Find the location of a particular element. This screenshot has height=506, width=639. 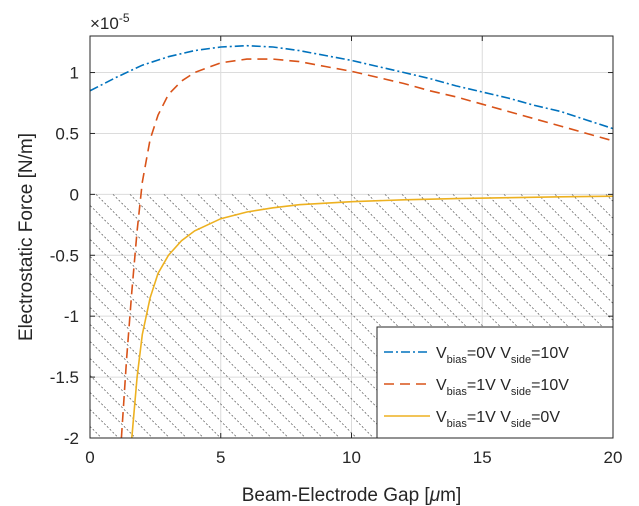

y-tick-label: -1 is located at coordinates (71, 316).